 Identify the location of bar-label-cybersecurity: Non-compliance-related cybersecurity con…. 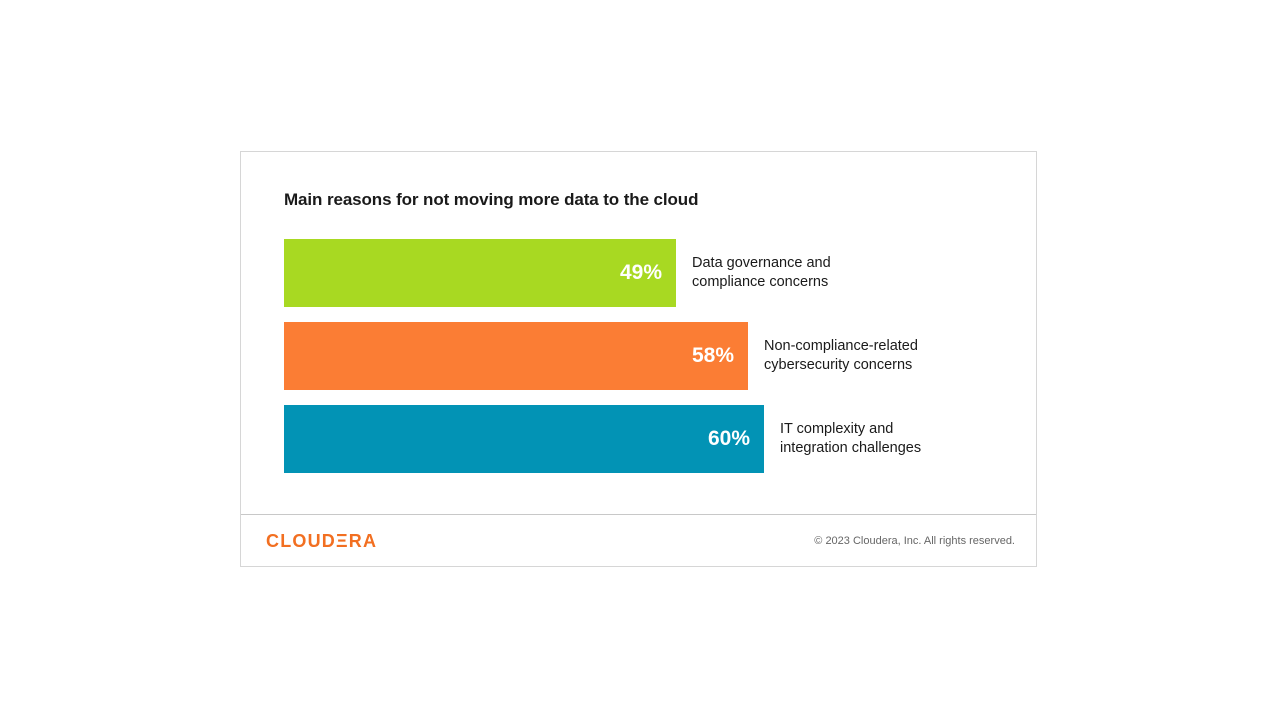
(874, 356).